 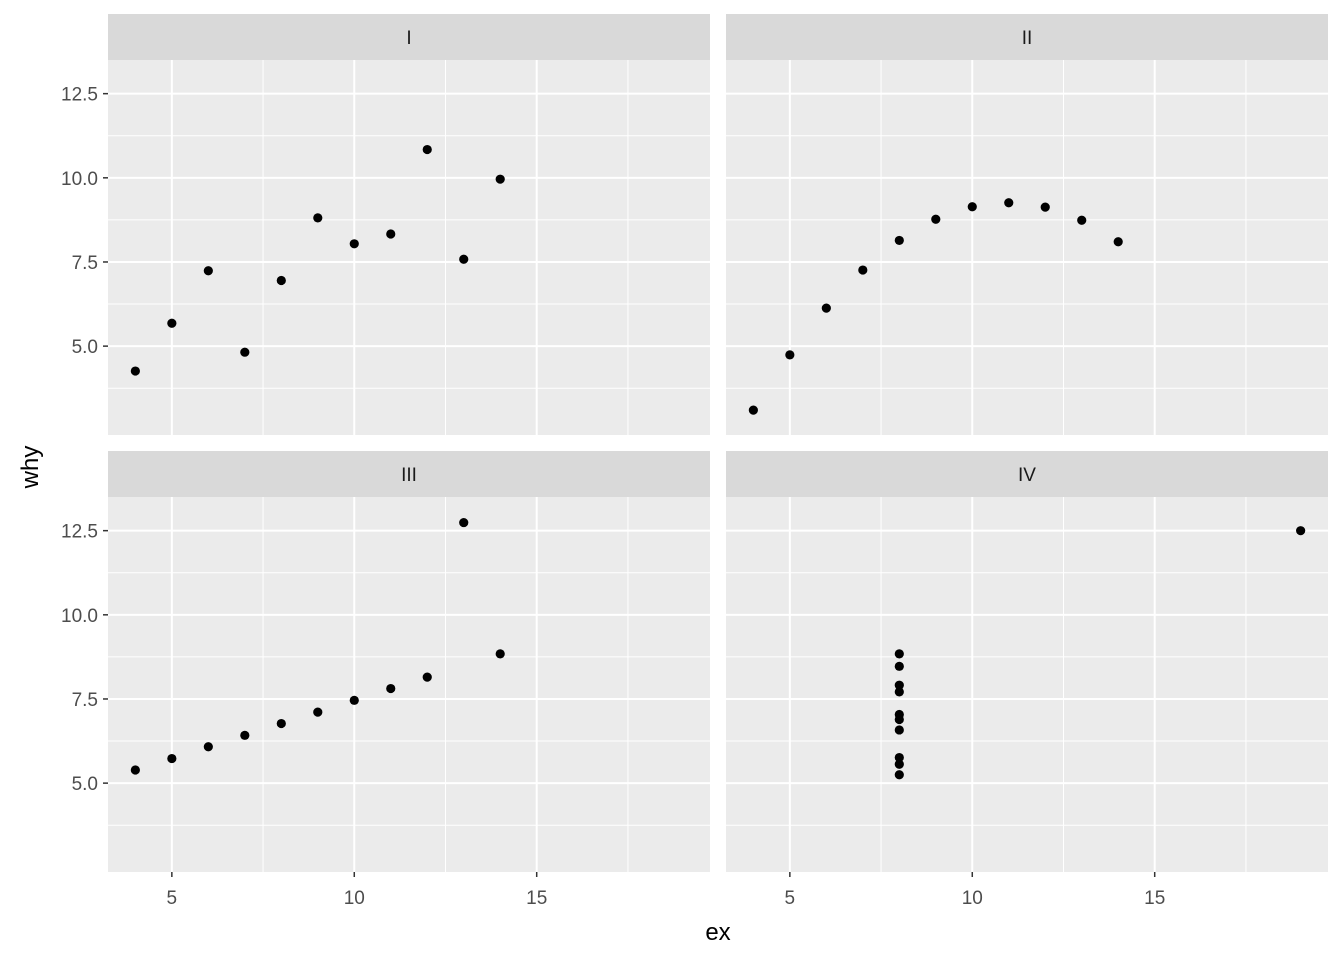 I want to click on facet-strip-label: III, so click(x=409, y=475).